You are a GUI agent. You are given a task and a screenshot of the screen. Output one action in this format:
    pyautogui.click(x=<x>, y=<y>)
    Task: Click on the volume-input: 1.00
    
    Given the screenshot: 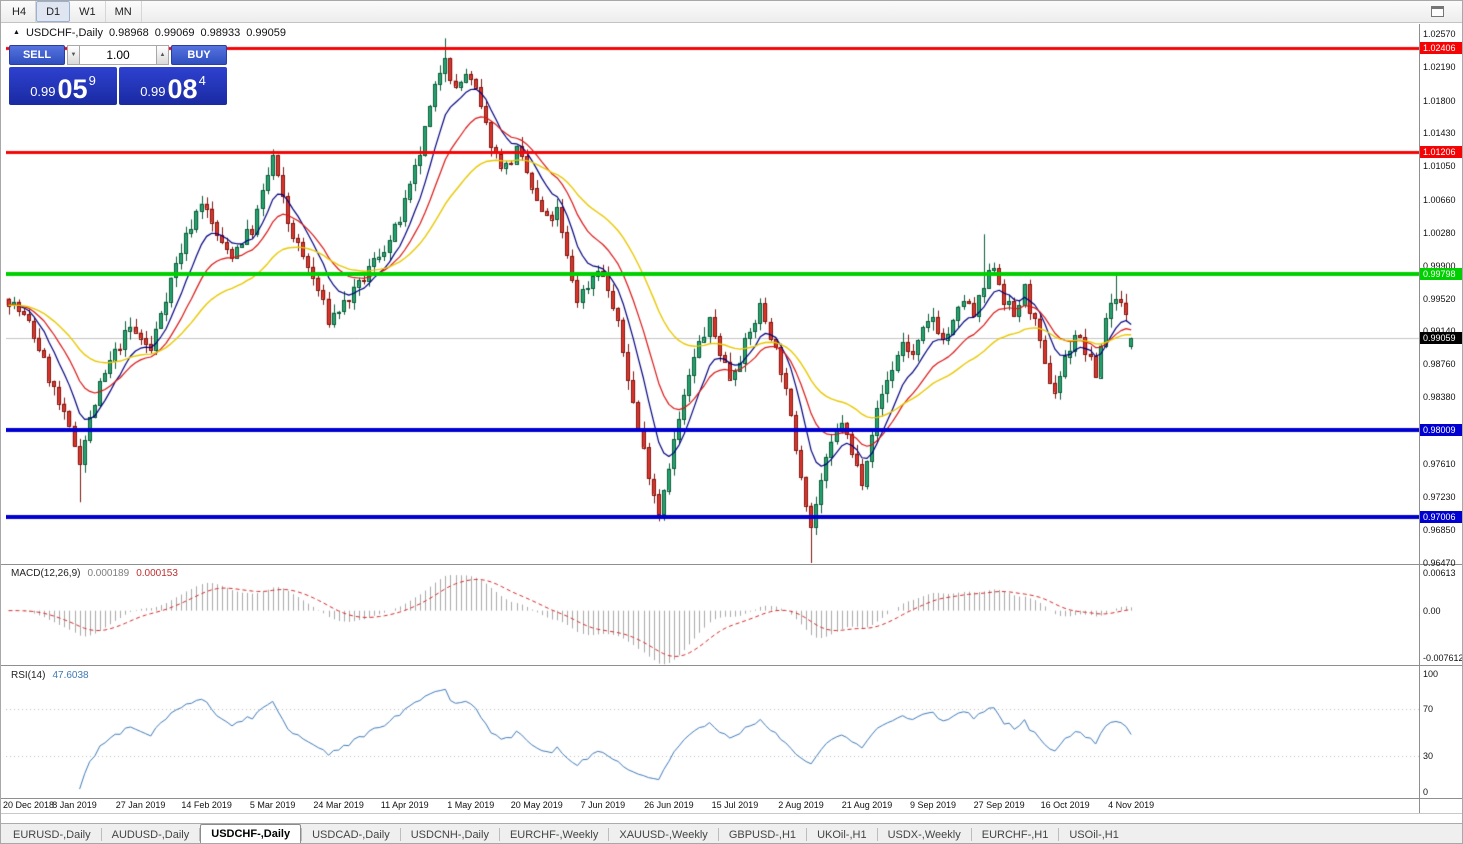 What is the action you would take?
    pyautogui.click(x=118, y=55)
    